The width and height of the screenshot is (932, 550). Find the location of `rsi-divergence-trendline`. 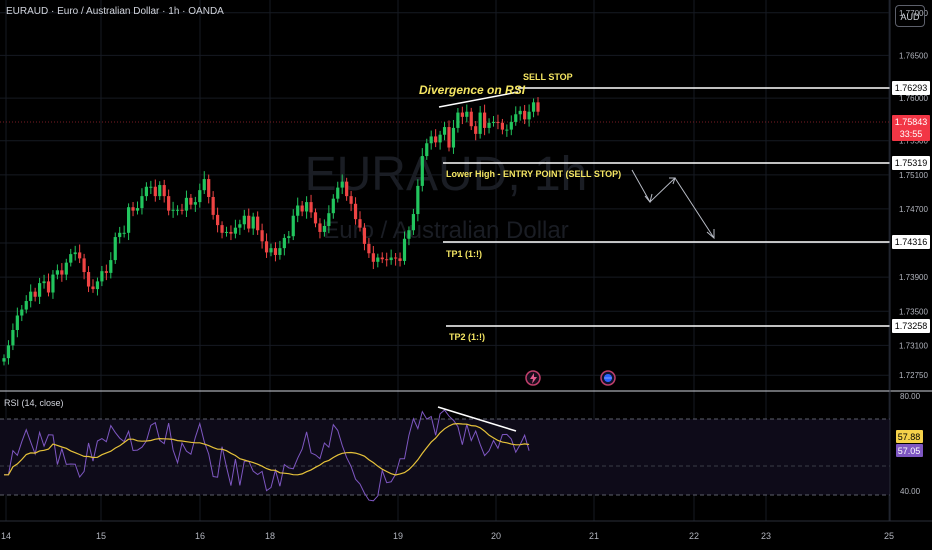

rsi-divergence-trendline is located at coordinates (477, 419).